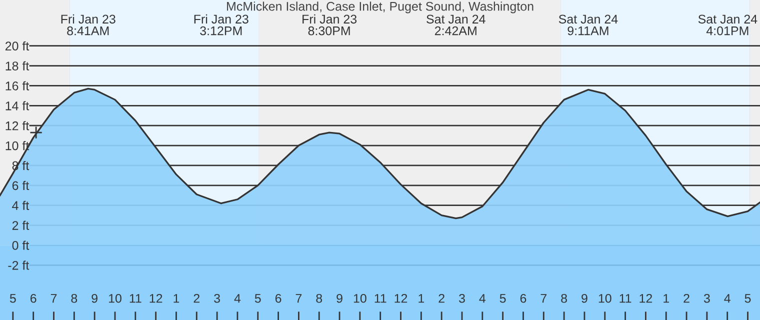 The width and height of the screenshot is (760, 320). Describe the element at coordinates (329, 25) in the screenshot. I see `annotation: Fri Jan 23 8:30PM` at that location.